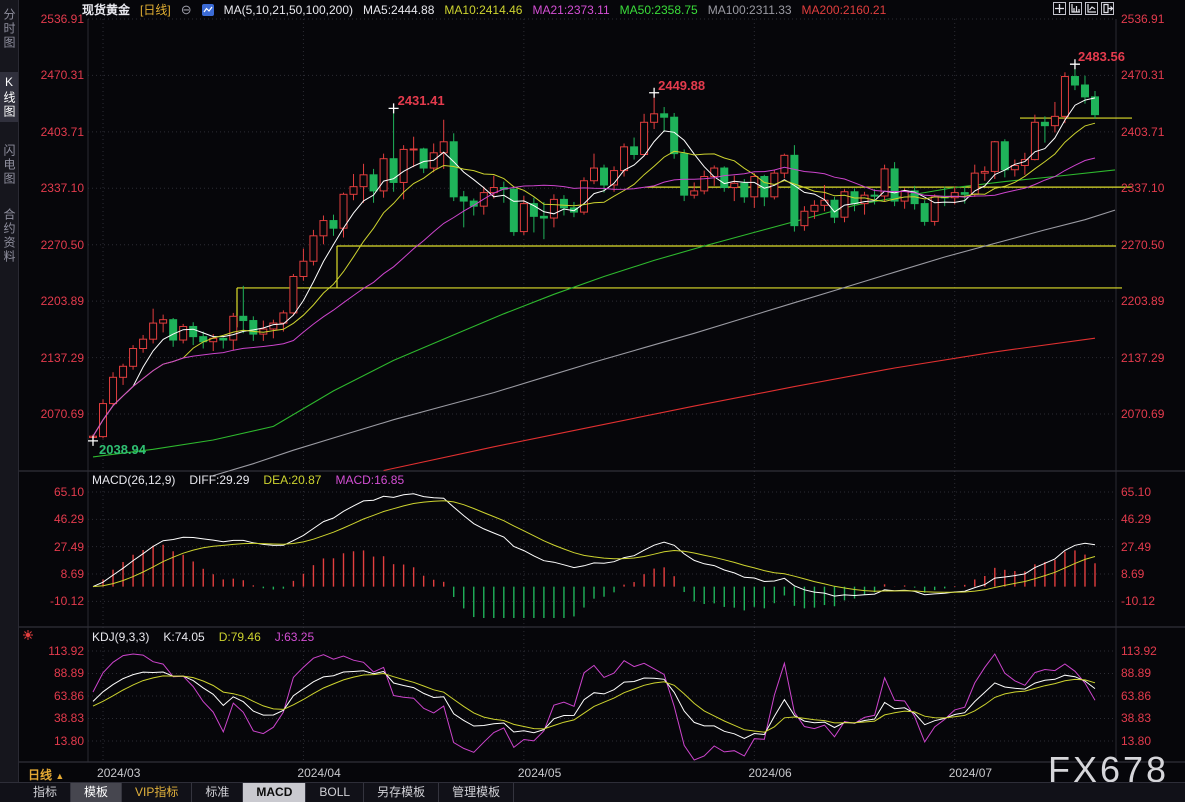  Describe the element at coordinates (46, 775) in the screenshot. I see `footer-period-label: 日线 ▲` at that location.